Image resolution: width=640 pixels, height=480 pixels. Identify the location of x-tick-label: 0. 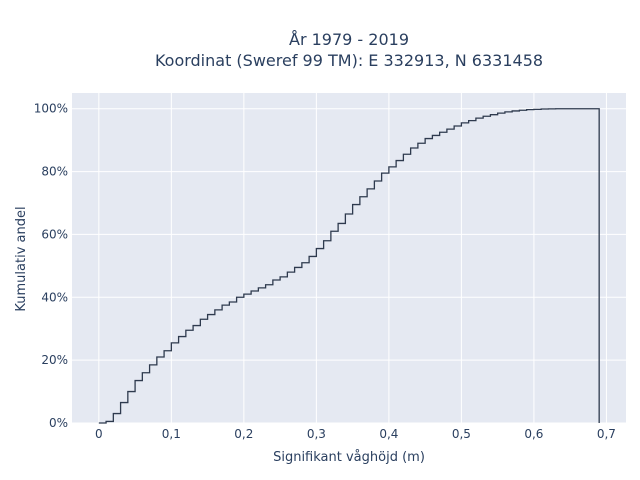
(99, 434).